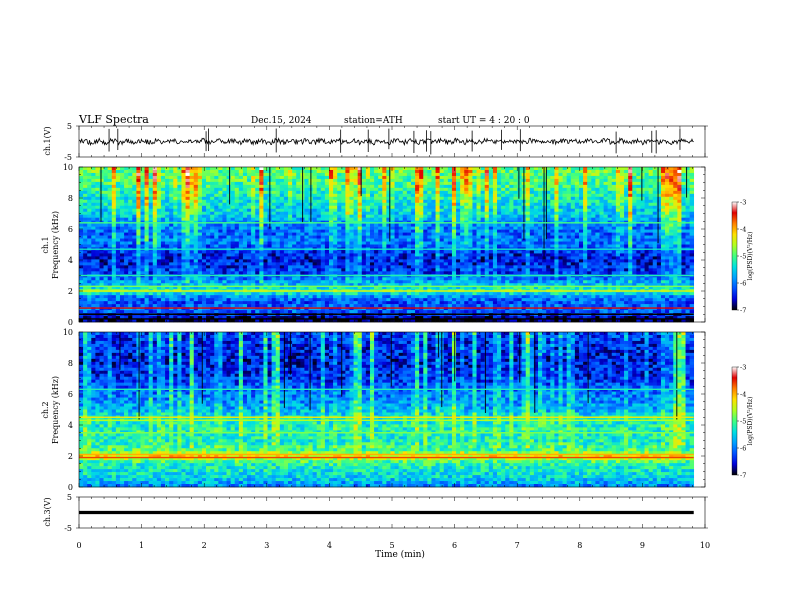 The image size is (792, 612). I want to click on ch2-colorbar-tick-4: -7, so click(743, 476).